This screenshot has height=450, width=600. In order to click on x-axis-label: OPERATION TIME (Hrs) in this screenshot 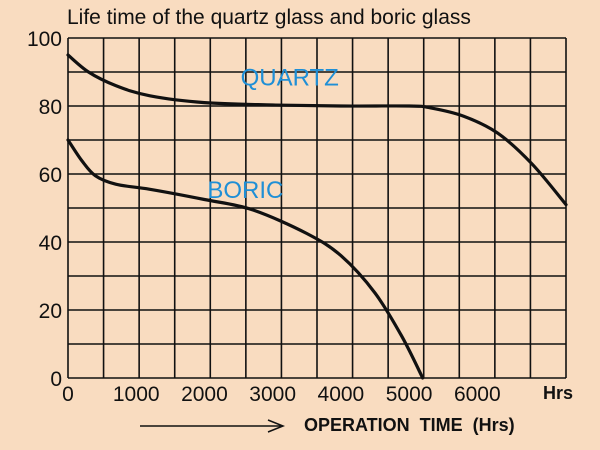, I will do `click(409, 425)`.